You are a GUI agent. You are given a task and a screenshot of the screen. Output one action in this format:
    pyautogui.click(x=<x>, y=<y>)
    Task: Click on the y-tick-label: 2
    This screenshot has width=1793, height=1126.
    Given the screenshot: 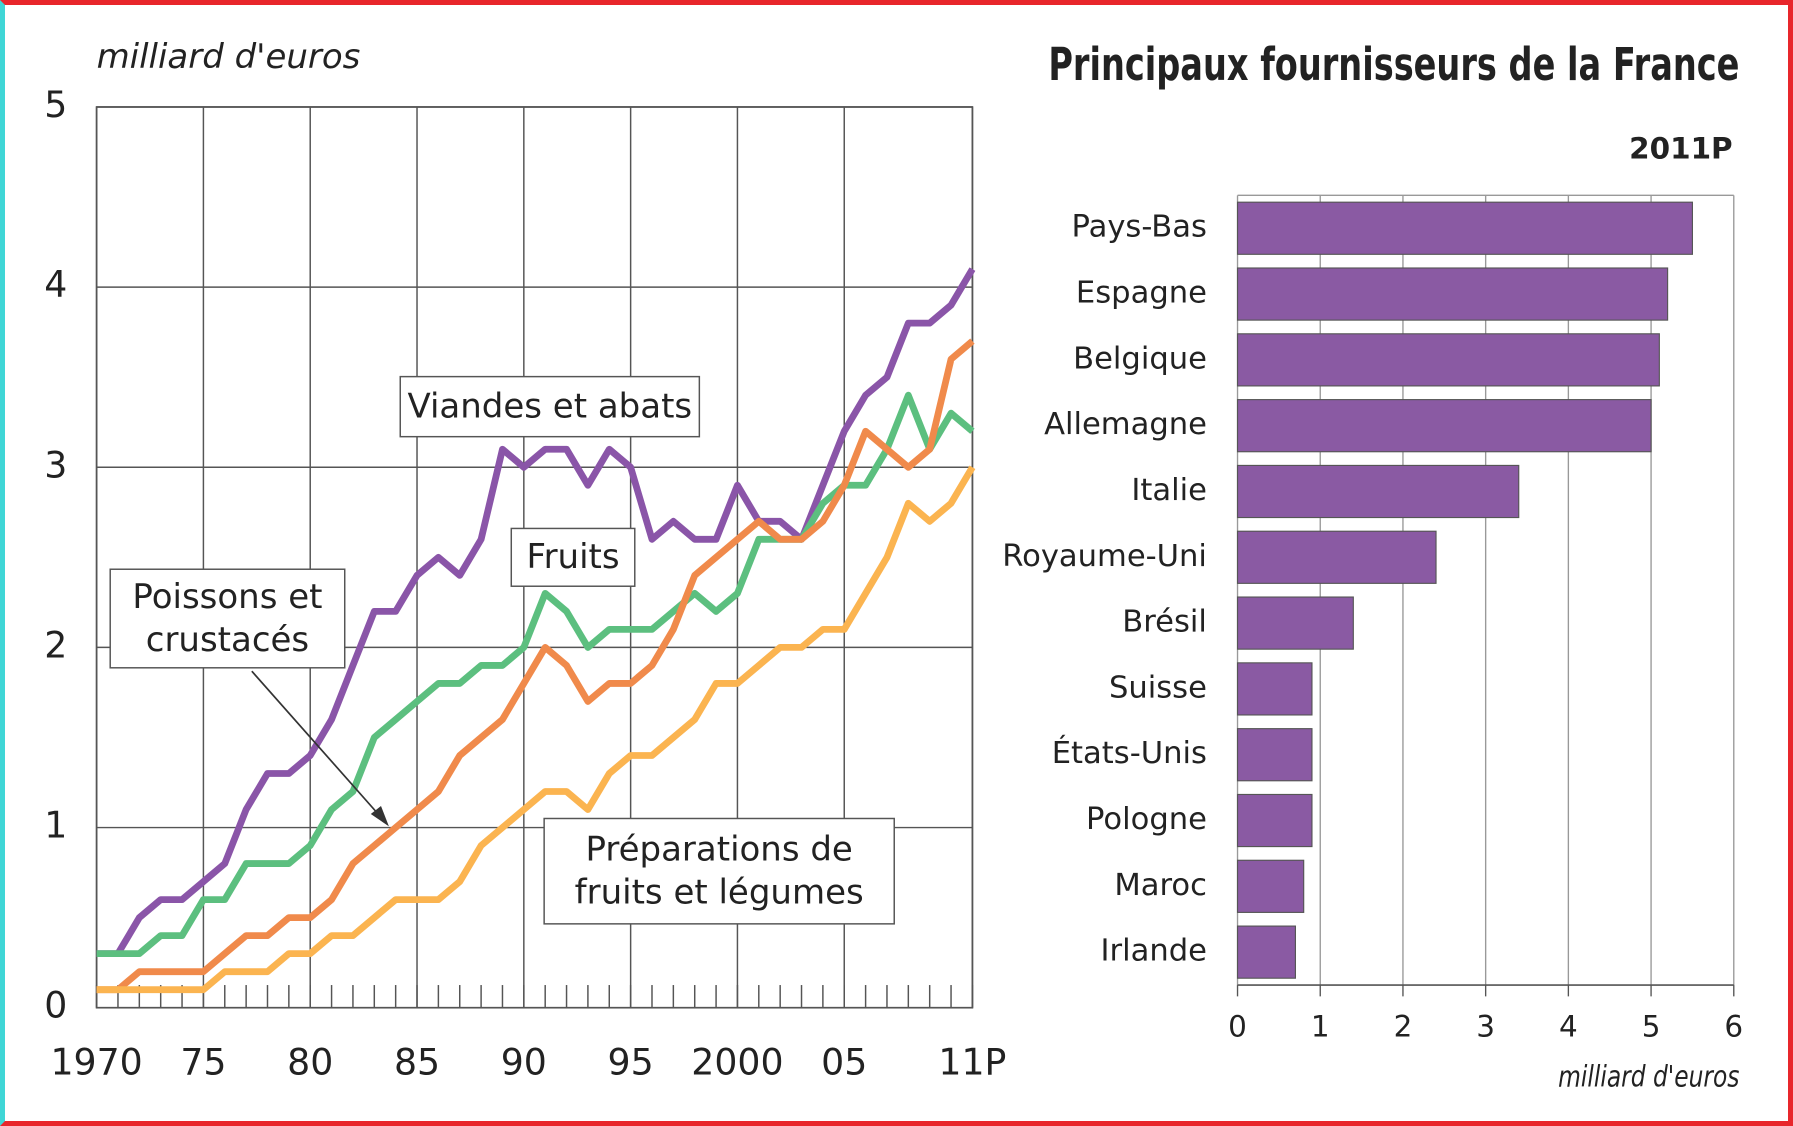 What is the action you would take?
    pyautogui.click(x=55, y=644)
    